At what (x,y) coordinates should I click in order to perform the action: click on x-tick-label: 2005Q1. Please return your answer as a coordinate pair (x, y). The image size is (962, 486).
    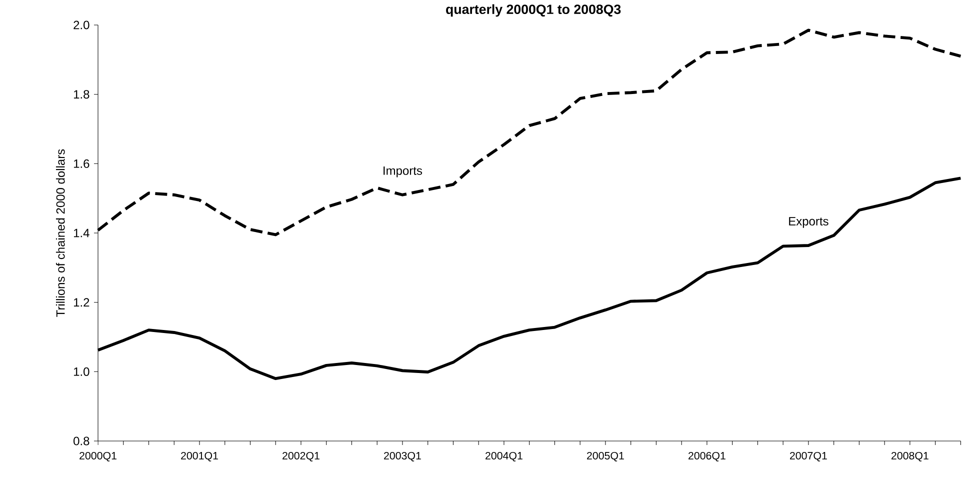
    Looking at the image, I should click on (605, 457).